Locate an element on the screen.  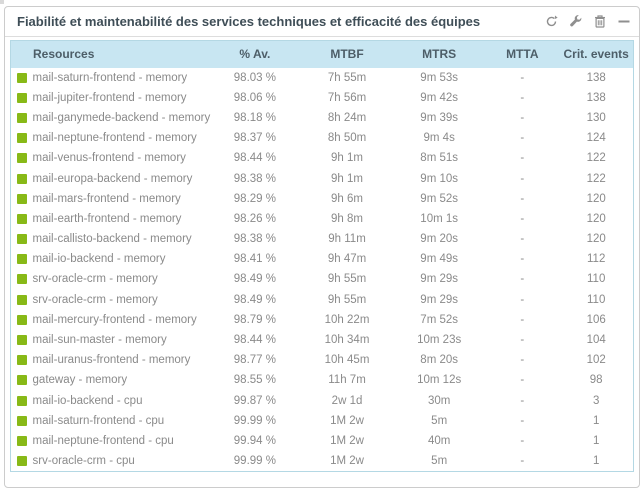
resource-name: mail-uranus-frontend - memory is located at coordinates (111, 360).